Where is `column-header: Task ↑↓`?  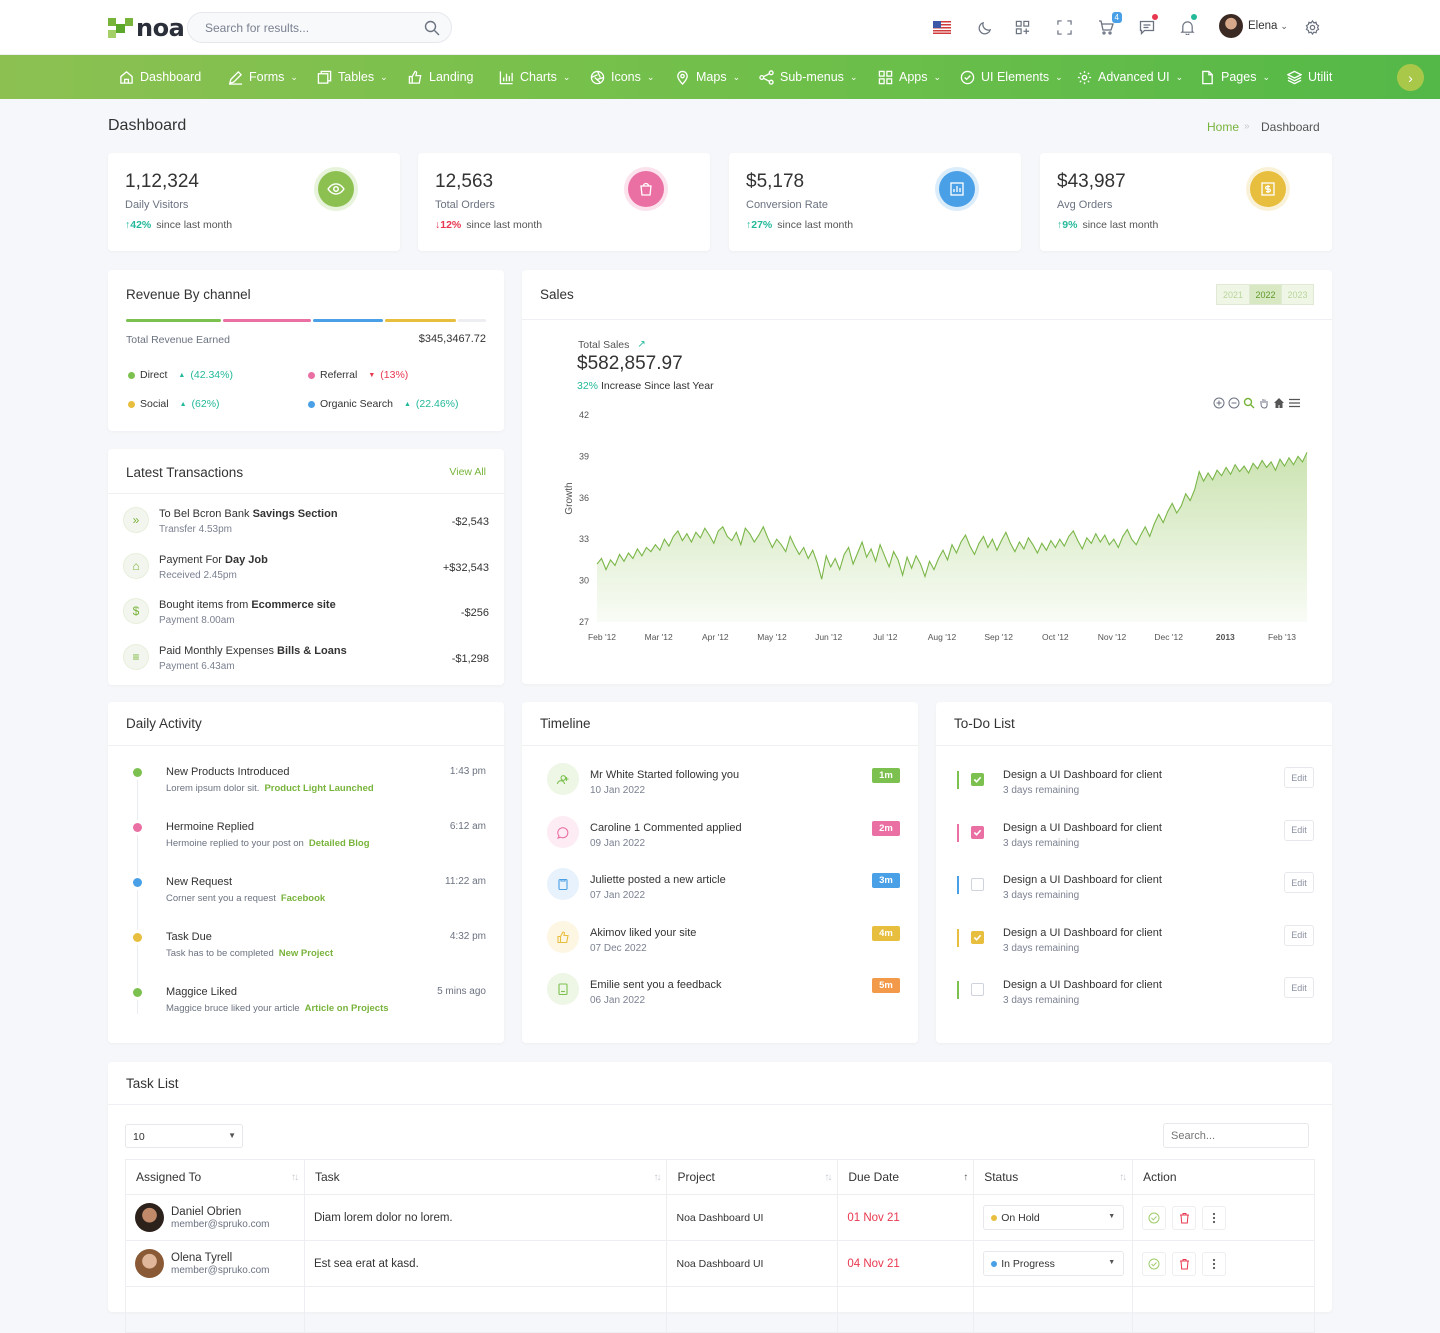 column-header: Task ↑↓ is located at coordinates (485, 1177).